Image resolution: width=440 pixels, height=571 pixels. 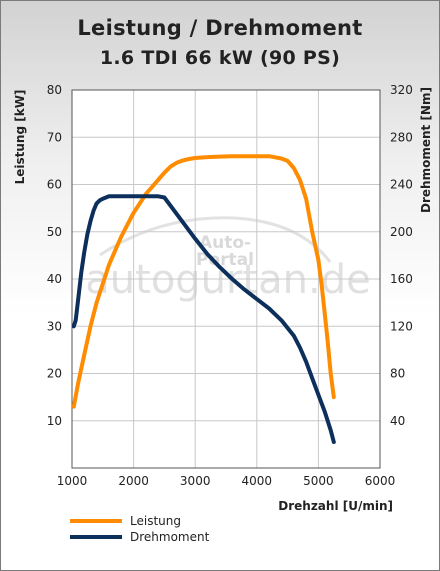 I want to click on y-left-axis-label: Leistung [kW], so click(x=20, y=137).